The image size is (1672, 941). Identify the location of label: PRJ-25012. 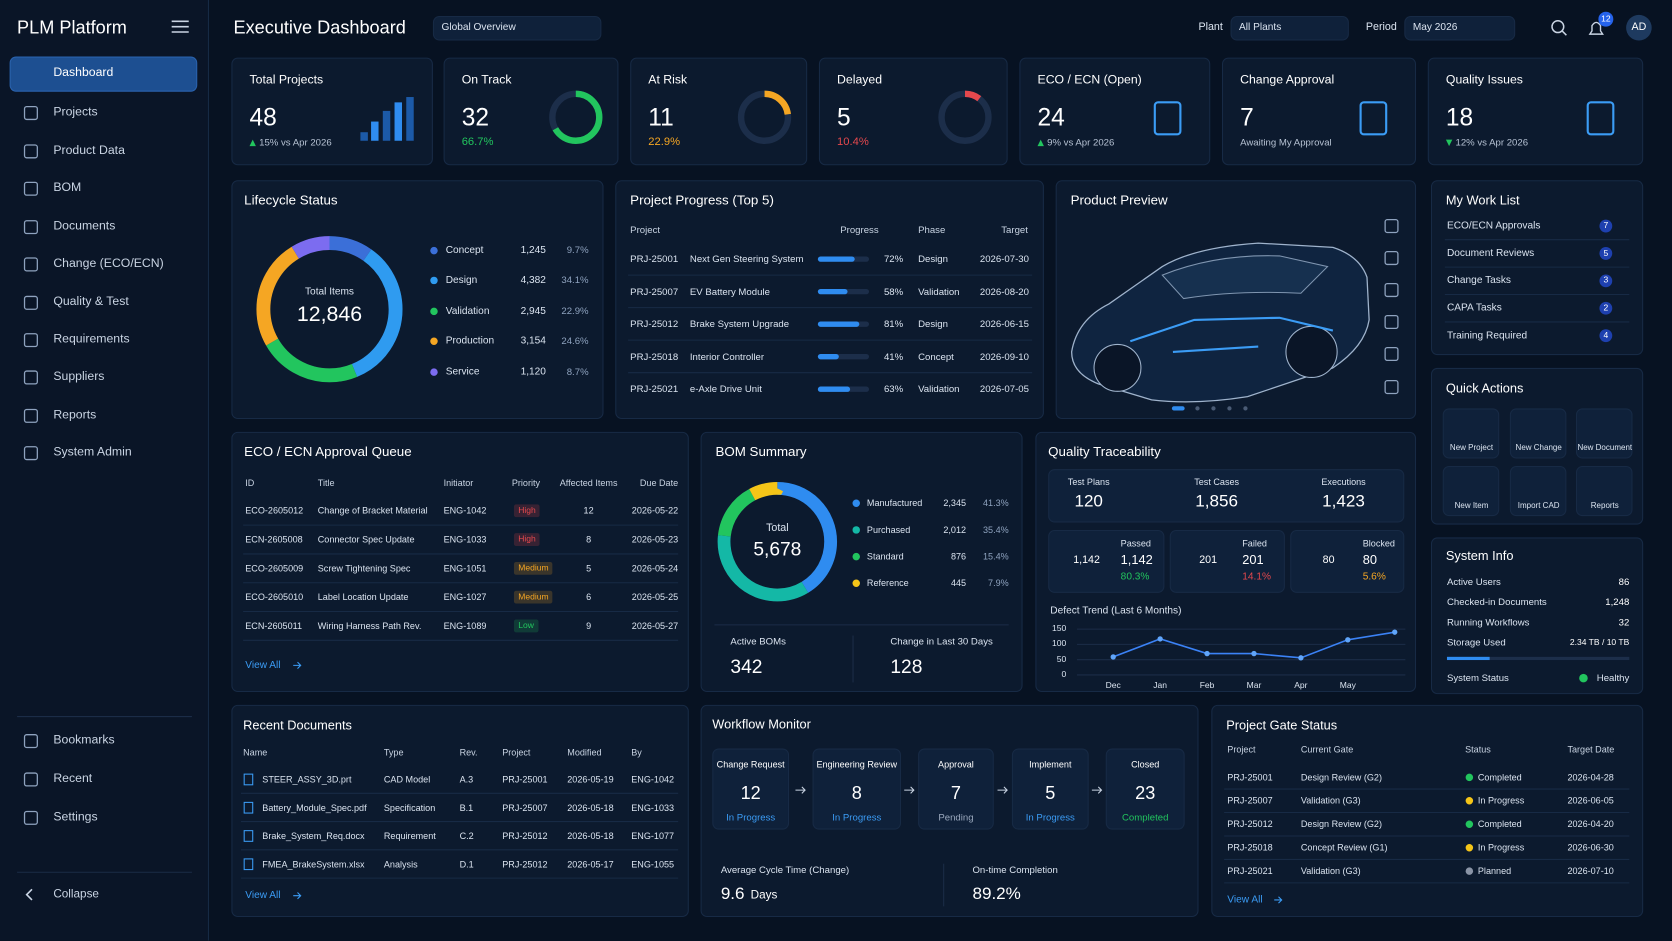
(525, 864).